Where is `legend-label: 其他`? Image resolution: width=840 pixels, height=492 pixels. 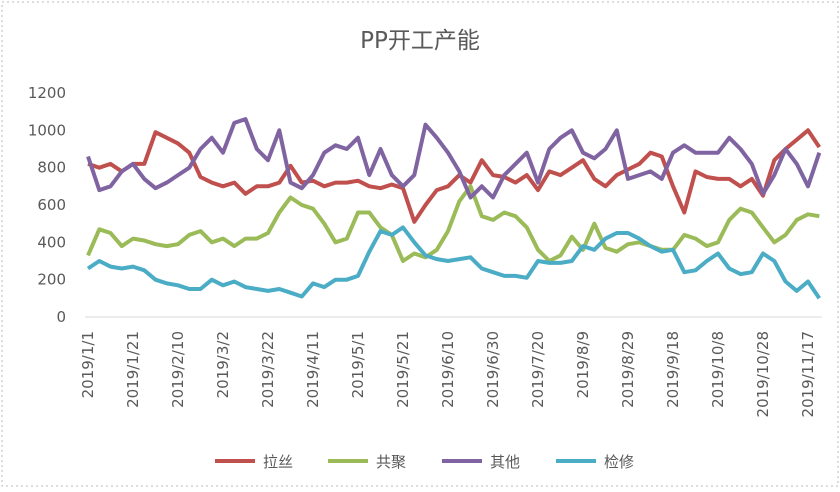 legend-label: 其他 is located at coordinates (505, 462).